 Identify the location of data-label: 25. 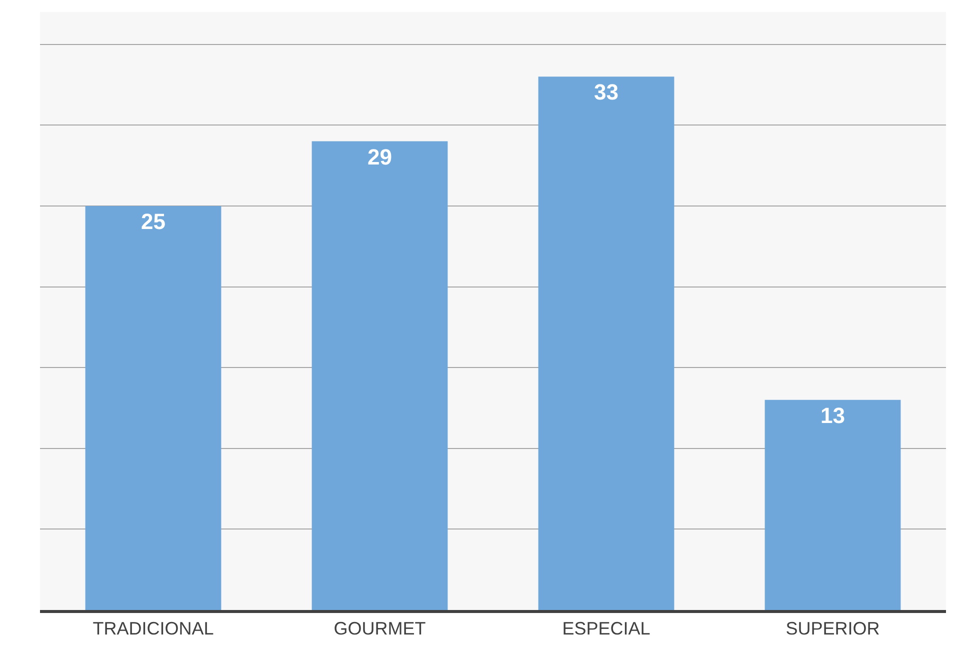
(153, 221).